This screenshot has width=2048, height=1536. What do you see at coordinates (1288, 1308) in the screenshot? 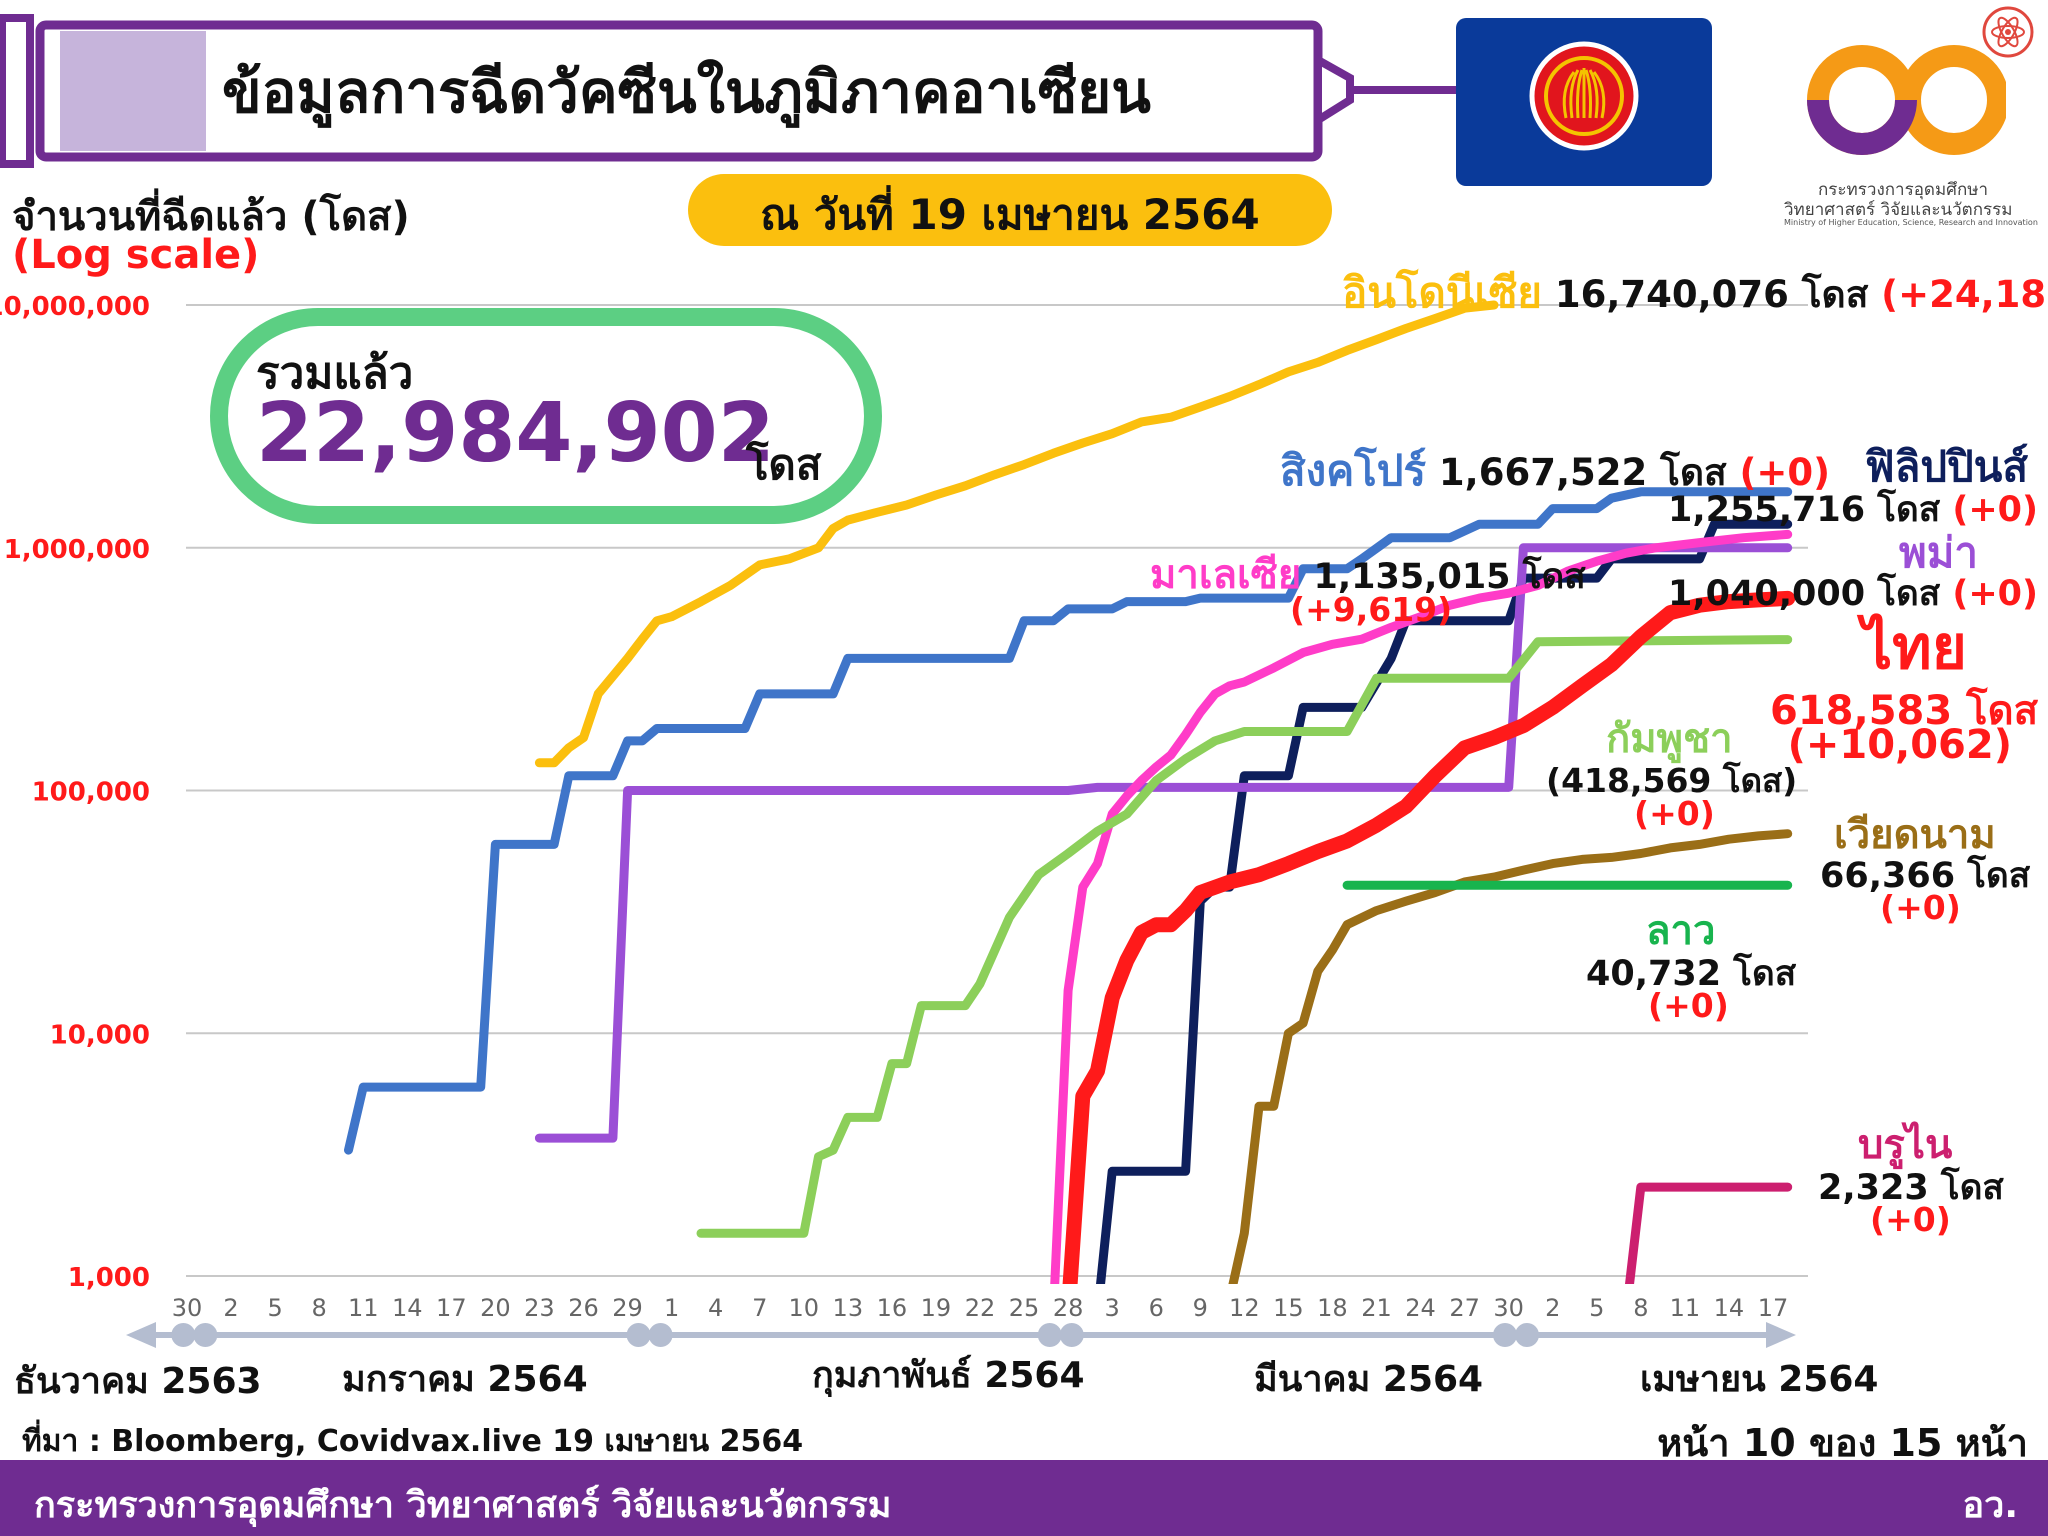
I see `x-tick-label: 15` at bounding box center [1288, 1308].